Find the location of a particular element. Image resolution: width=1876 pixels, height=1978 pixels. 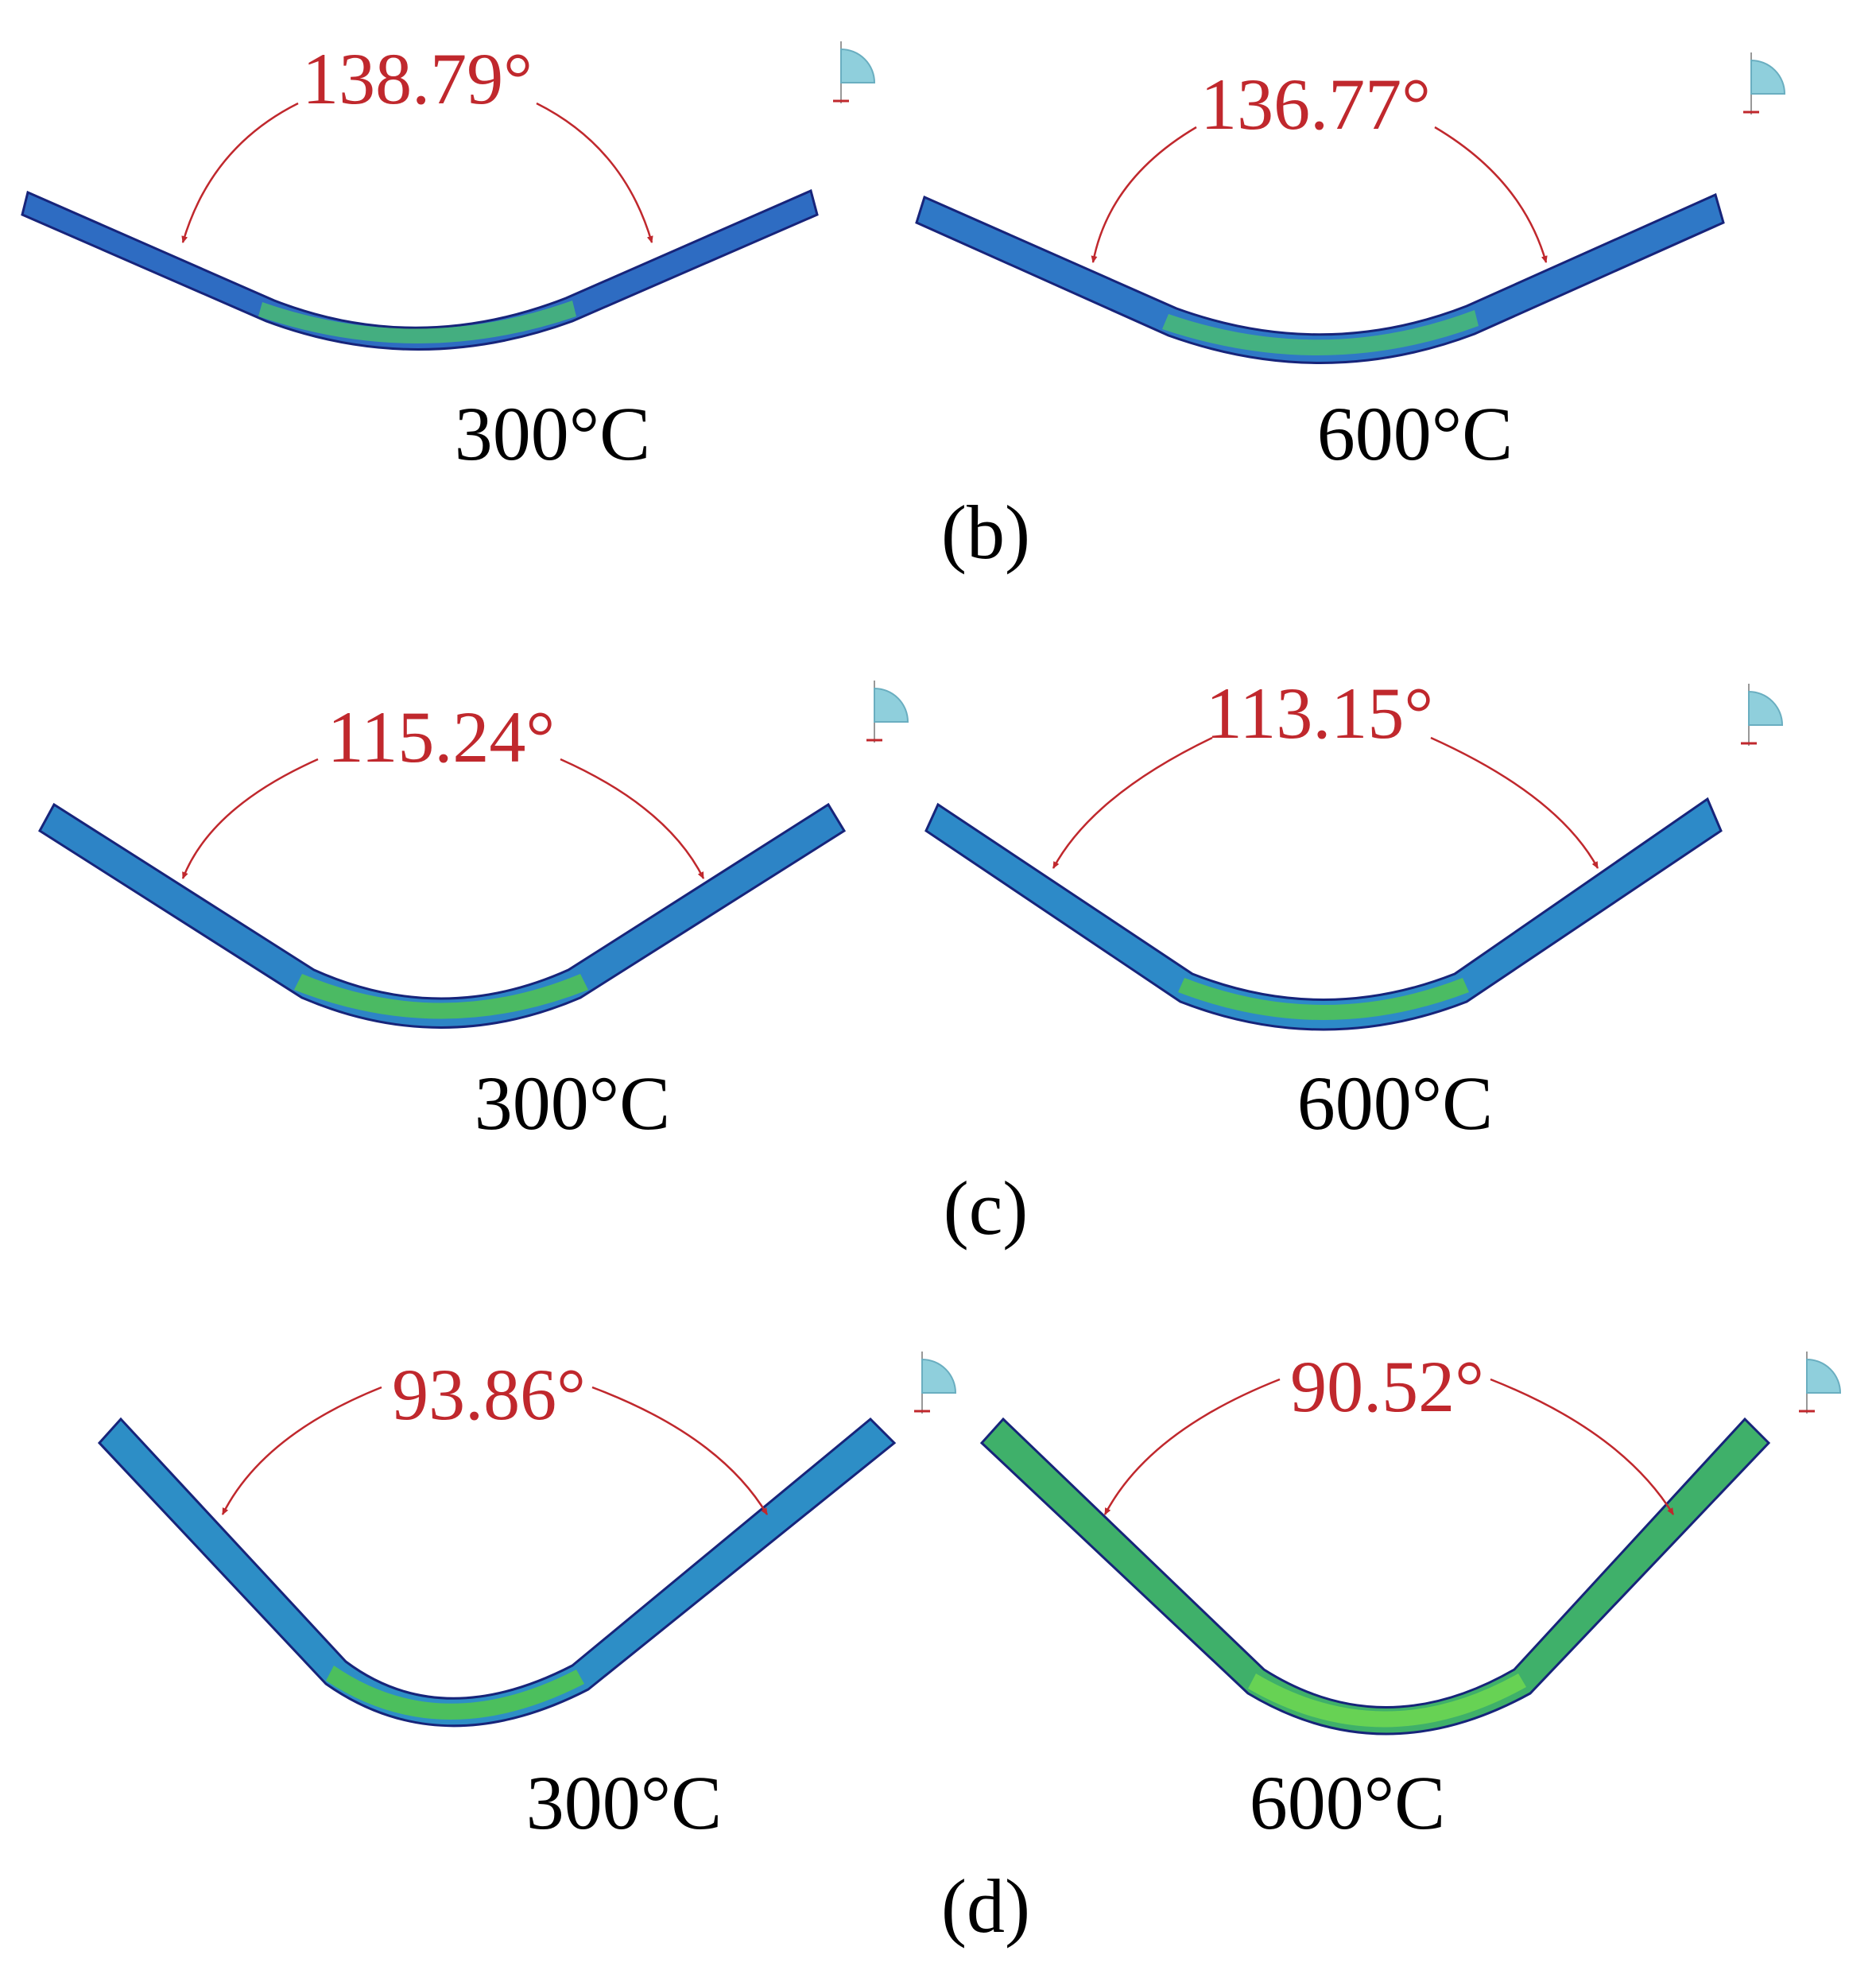

beam-hotspot-c-300c is located at coordinates (441, 996).